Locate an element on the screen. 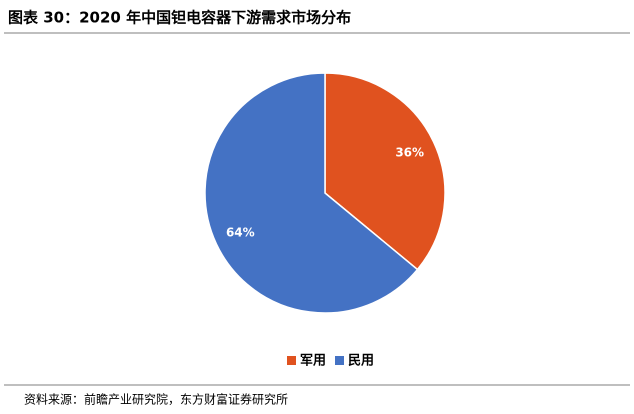 The image size is (634, 414). data-label: 64% is located at coordinates (240, 232).